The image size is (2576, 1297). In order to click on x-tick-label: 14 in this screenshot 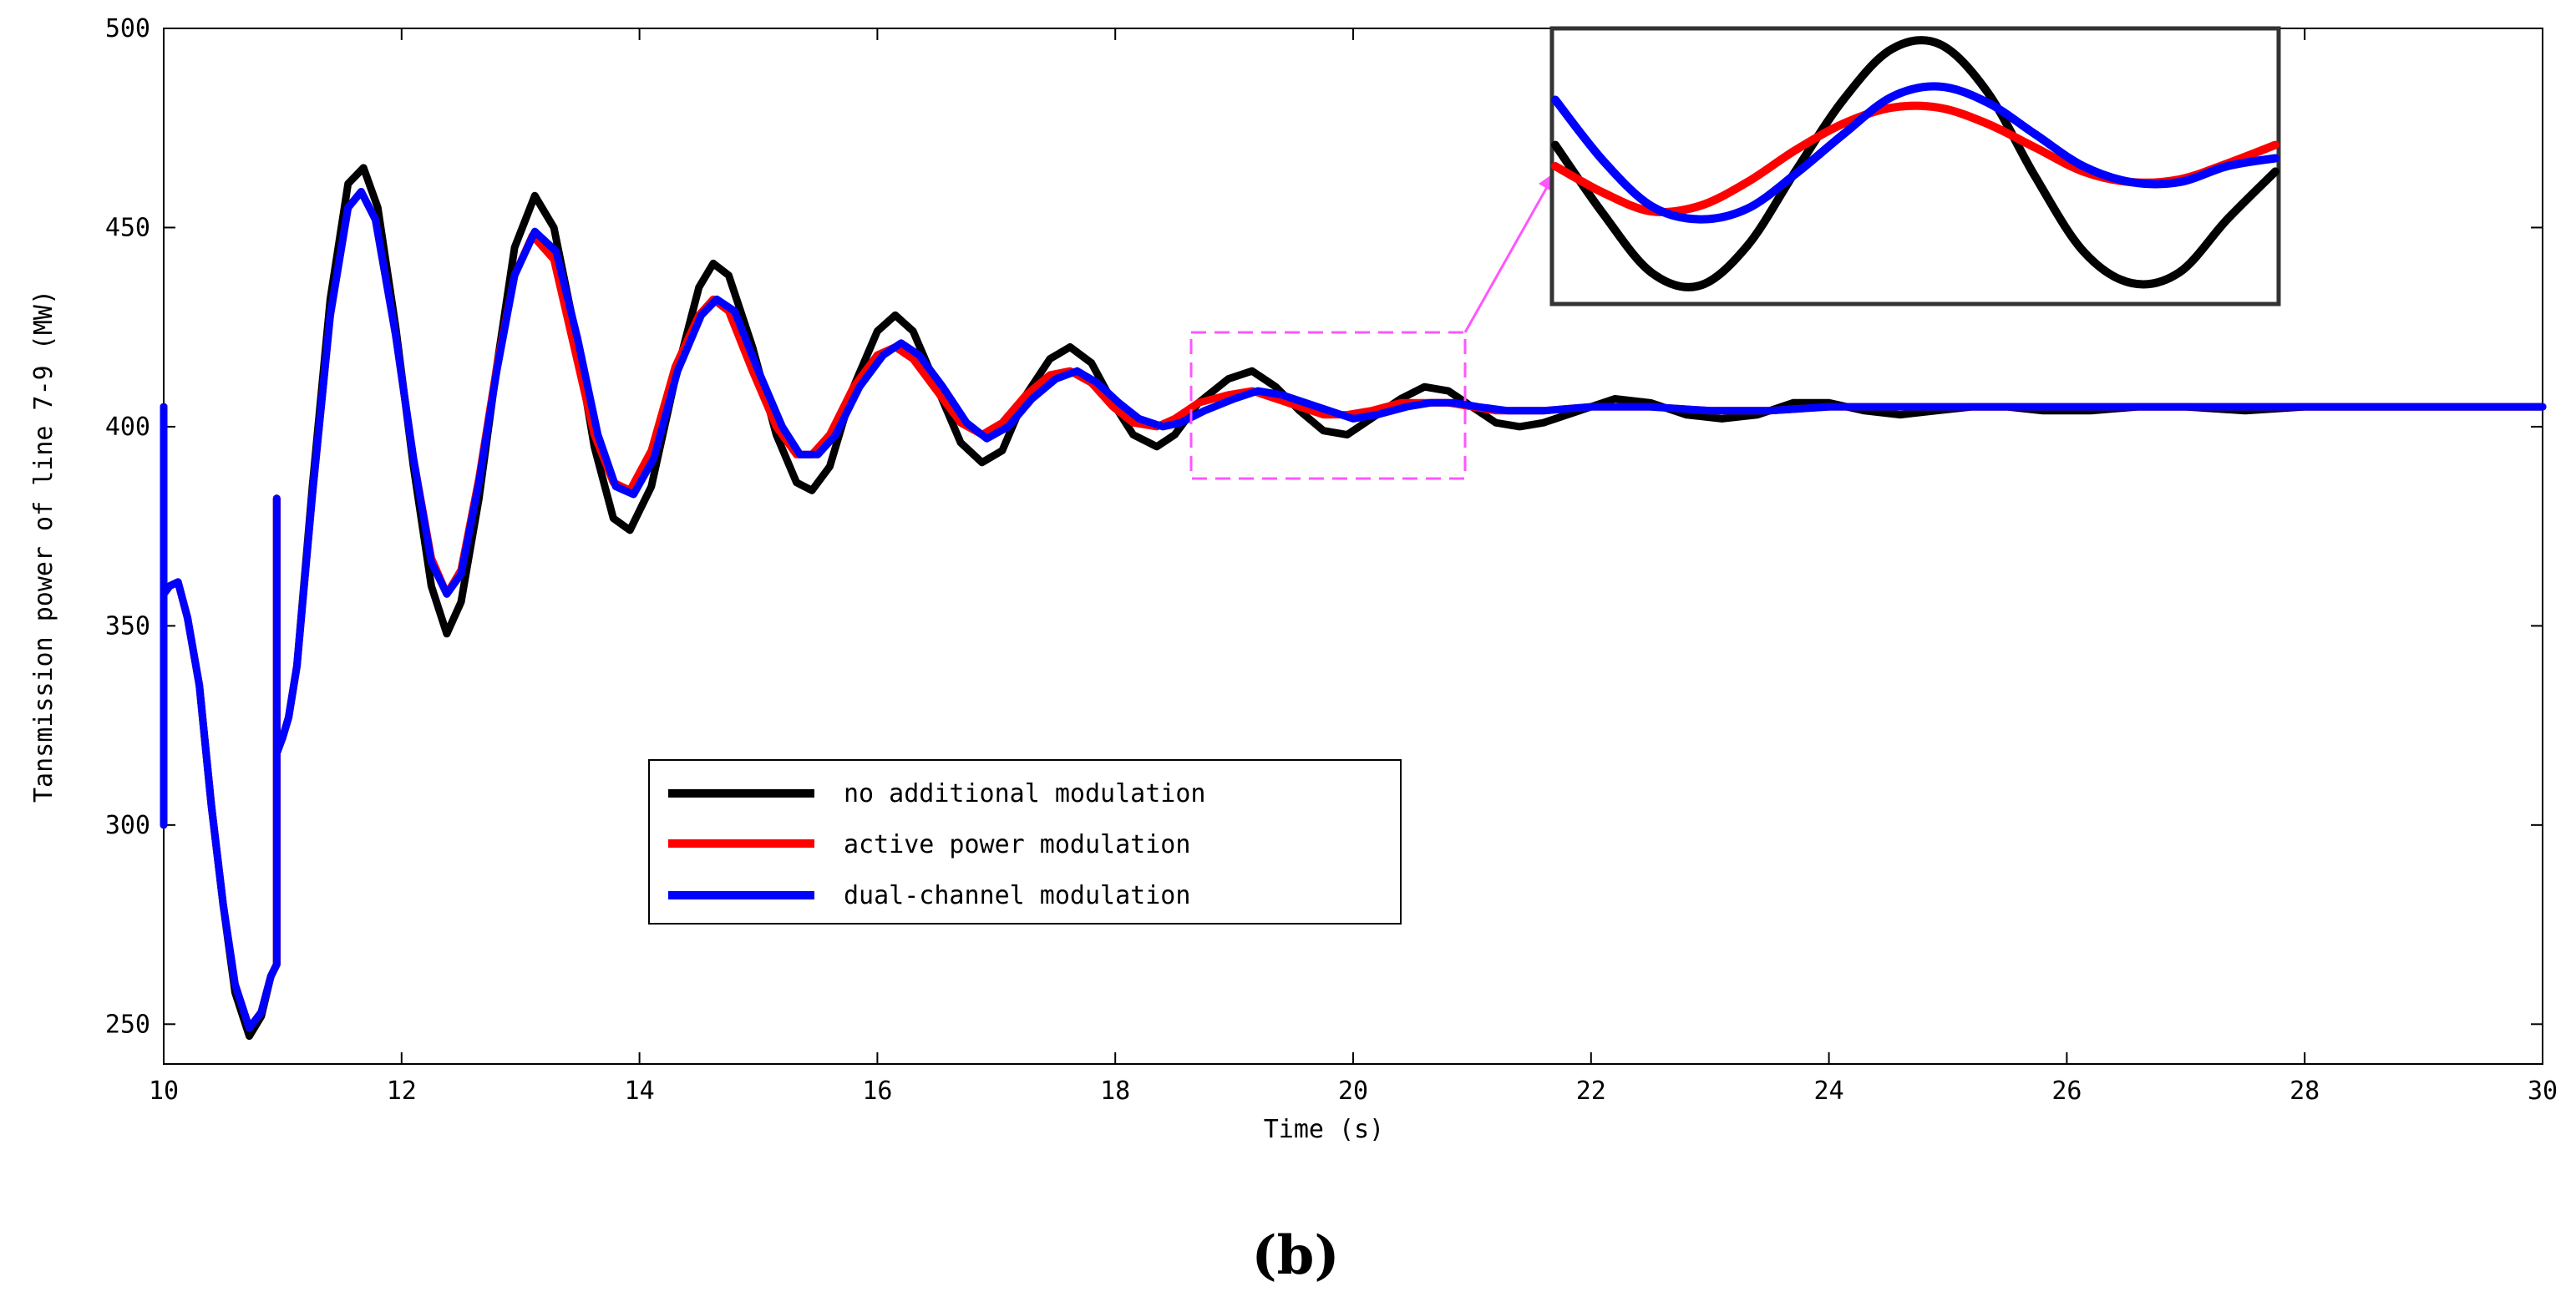, I will do `click(640, 1091)`.